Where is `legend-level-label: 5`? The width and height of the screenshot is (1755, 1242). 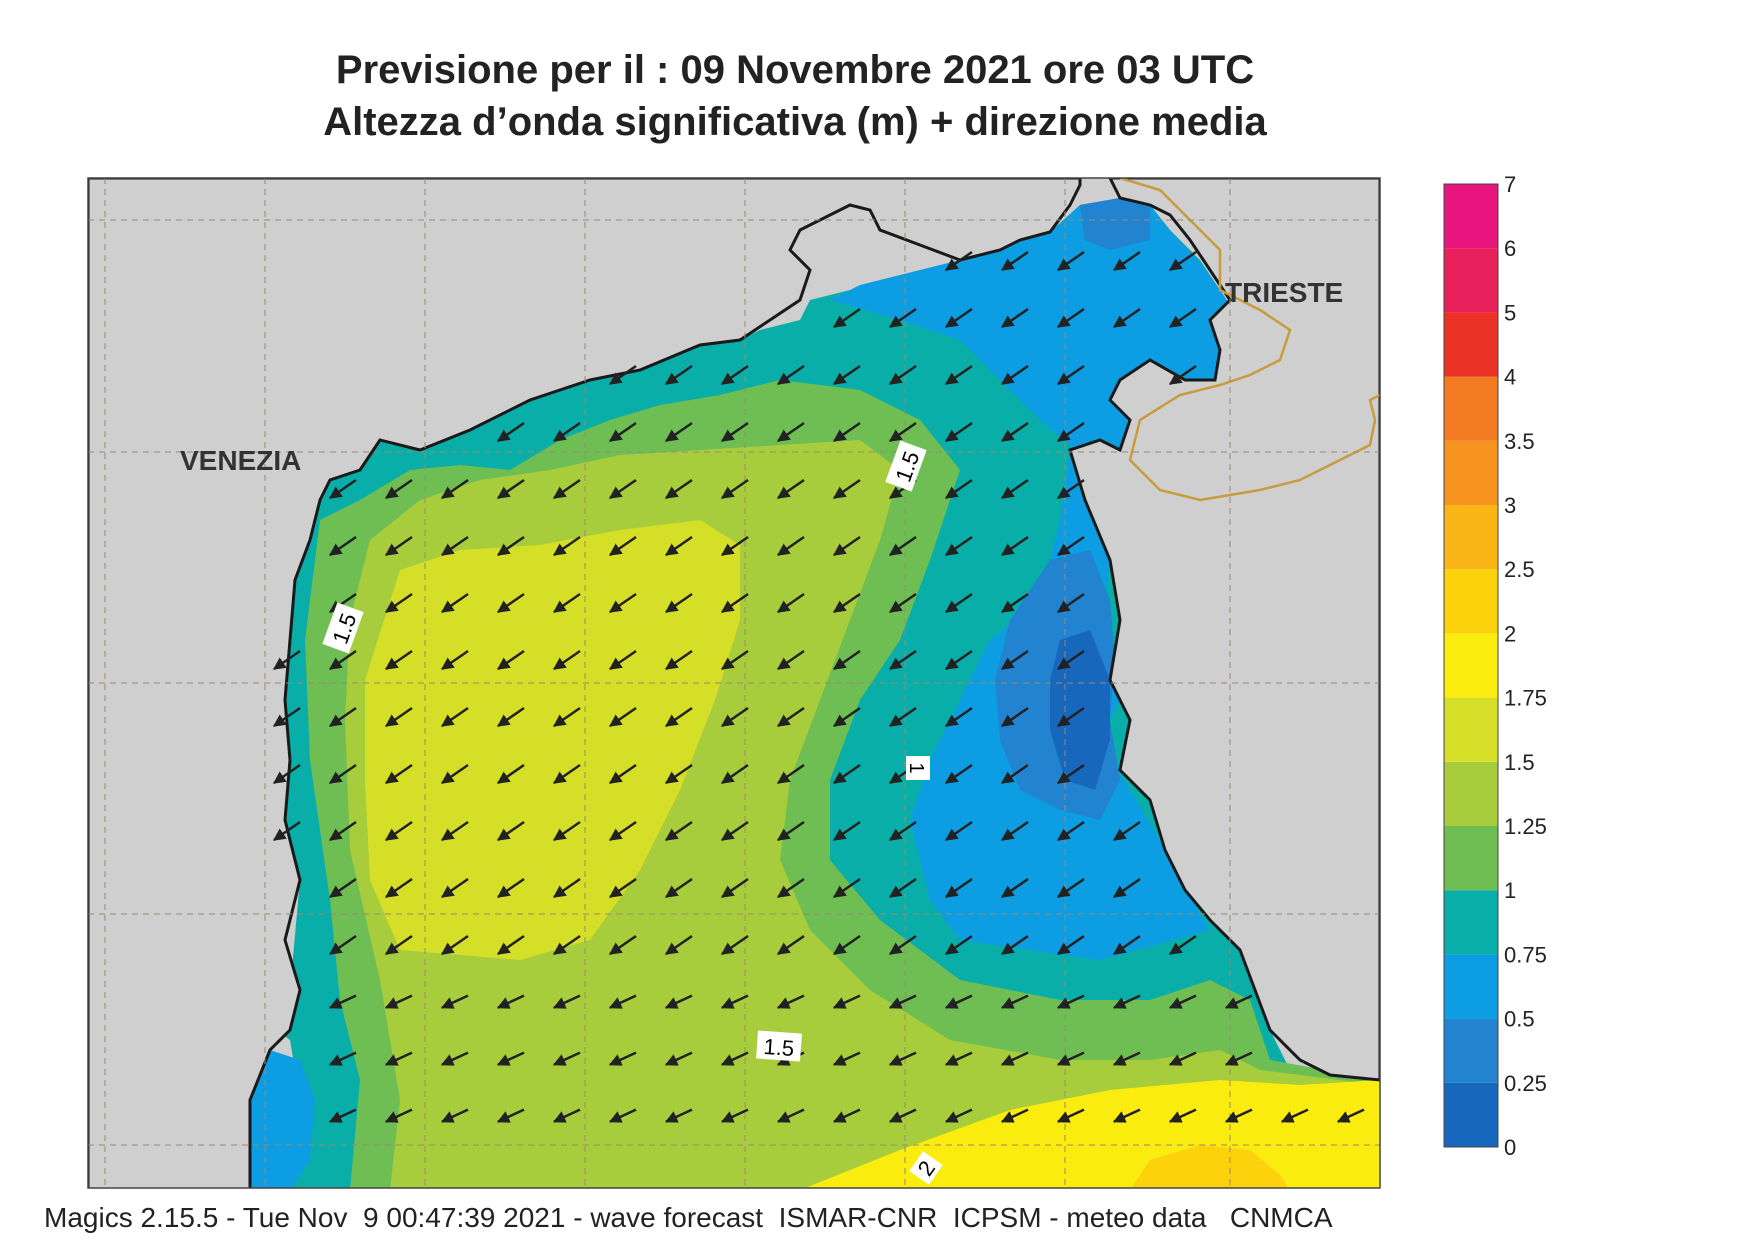 legend-level-label: 5 is located at coordinates (1510, 312).